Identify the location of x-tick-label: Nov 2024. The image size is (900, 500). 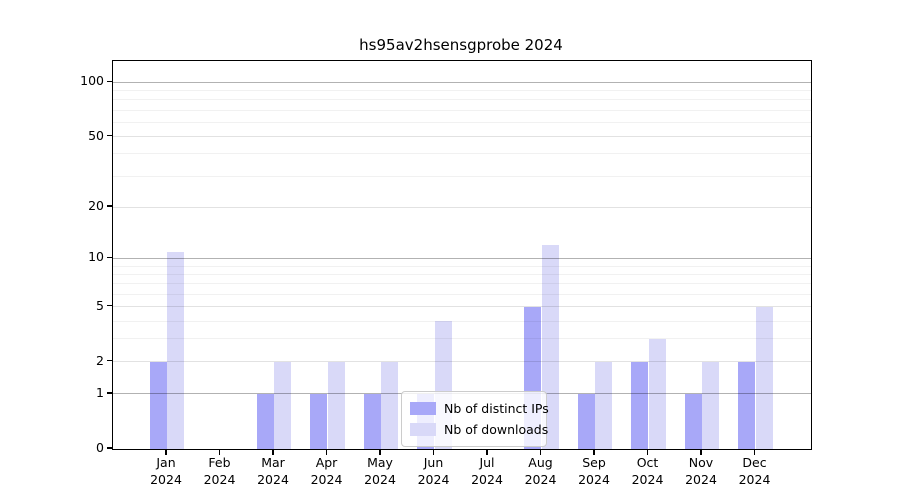
(701, 471).